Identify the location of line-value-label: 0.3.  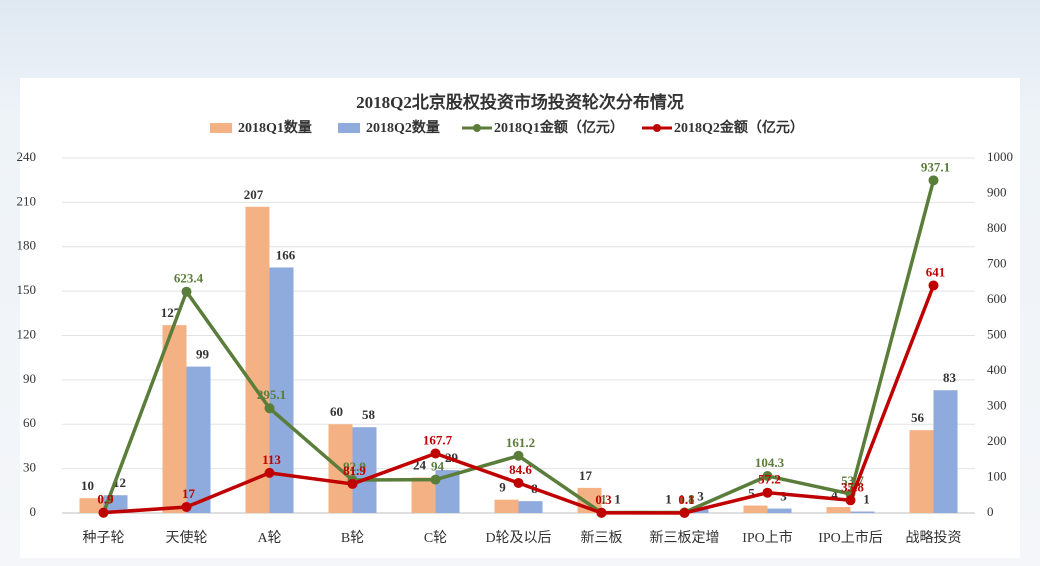
(603, 499).